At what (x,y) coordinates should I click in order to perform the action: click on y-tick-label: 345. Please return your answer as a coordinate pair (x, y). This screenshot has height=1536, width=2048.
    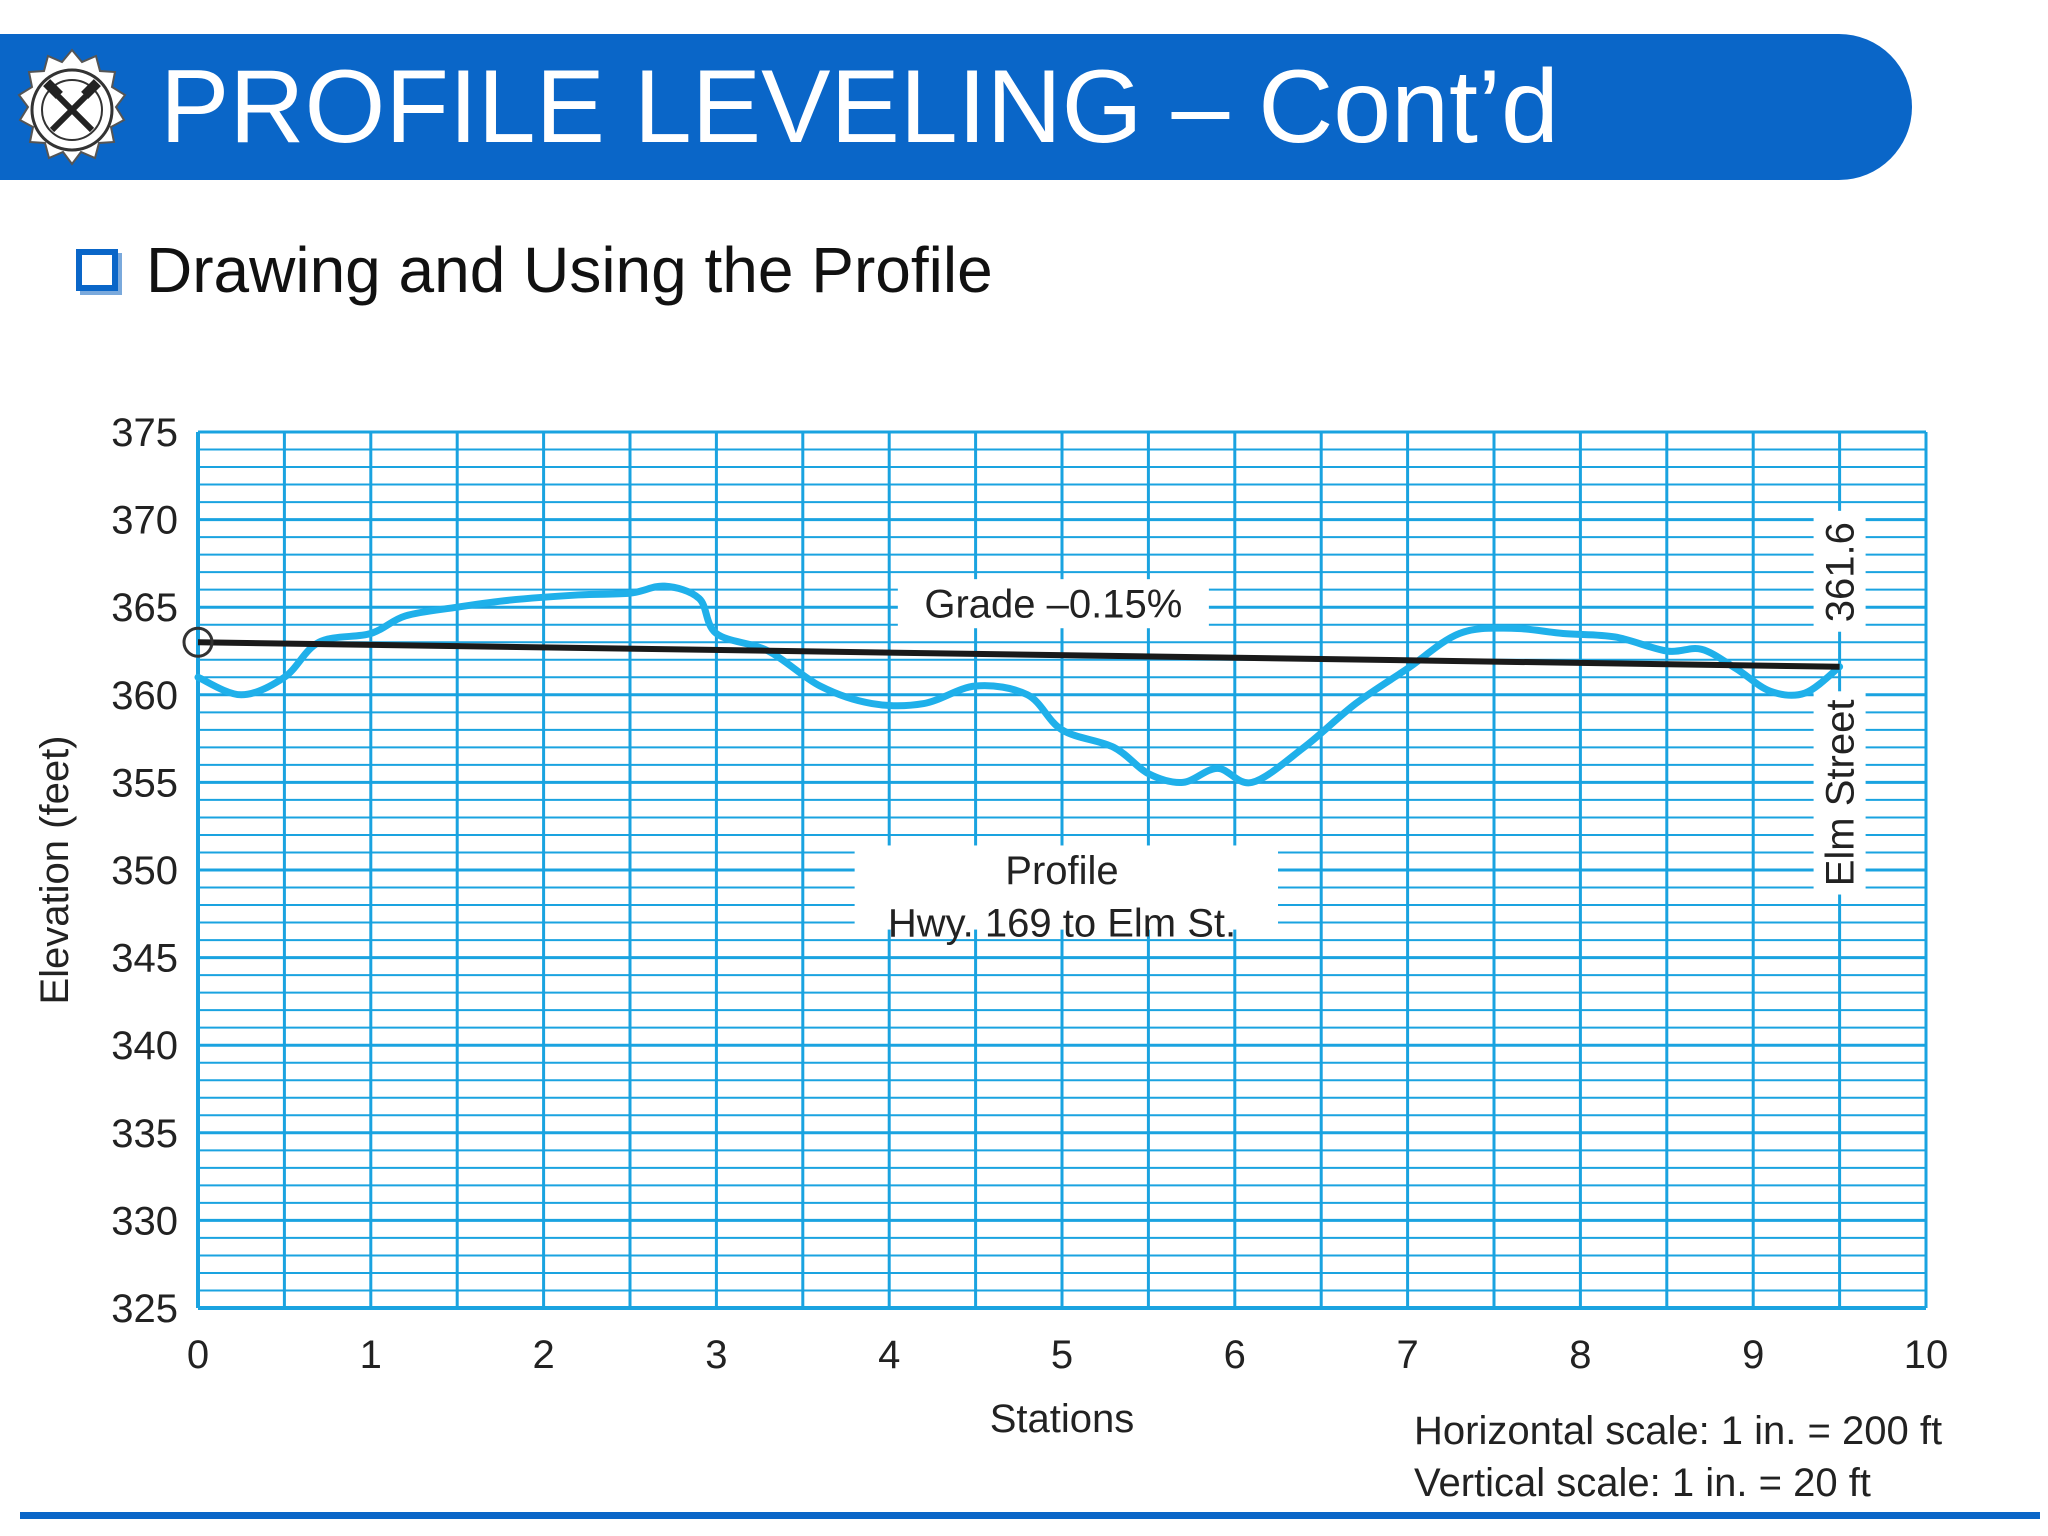
    Looking at the image, I should click on (144, 959).